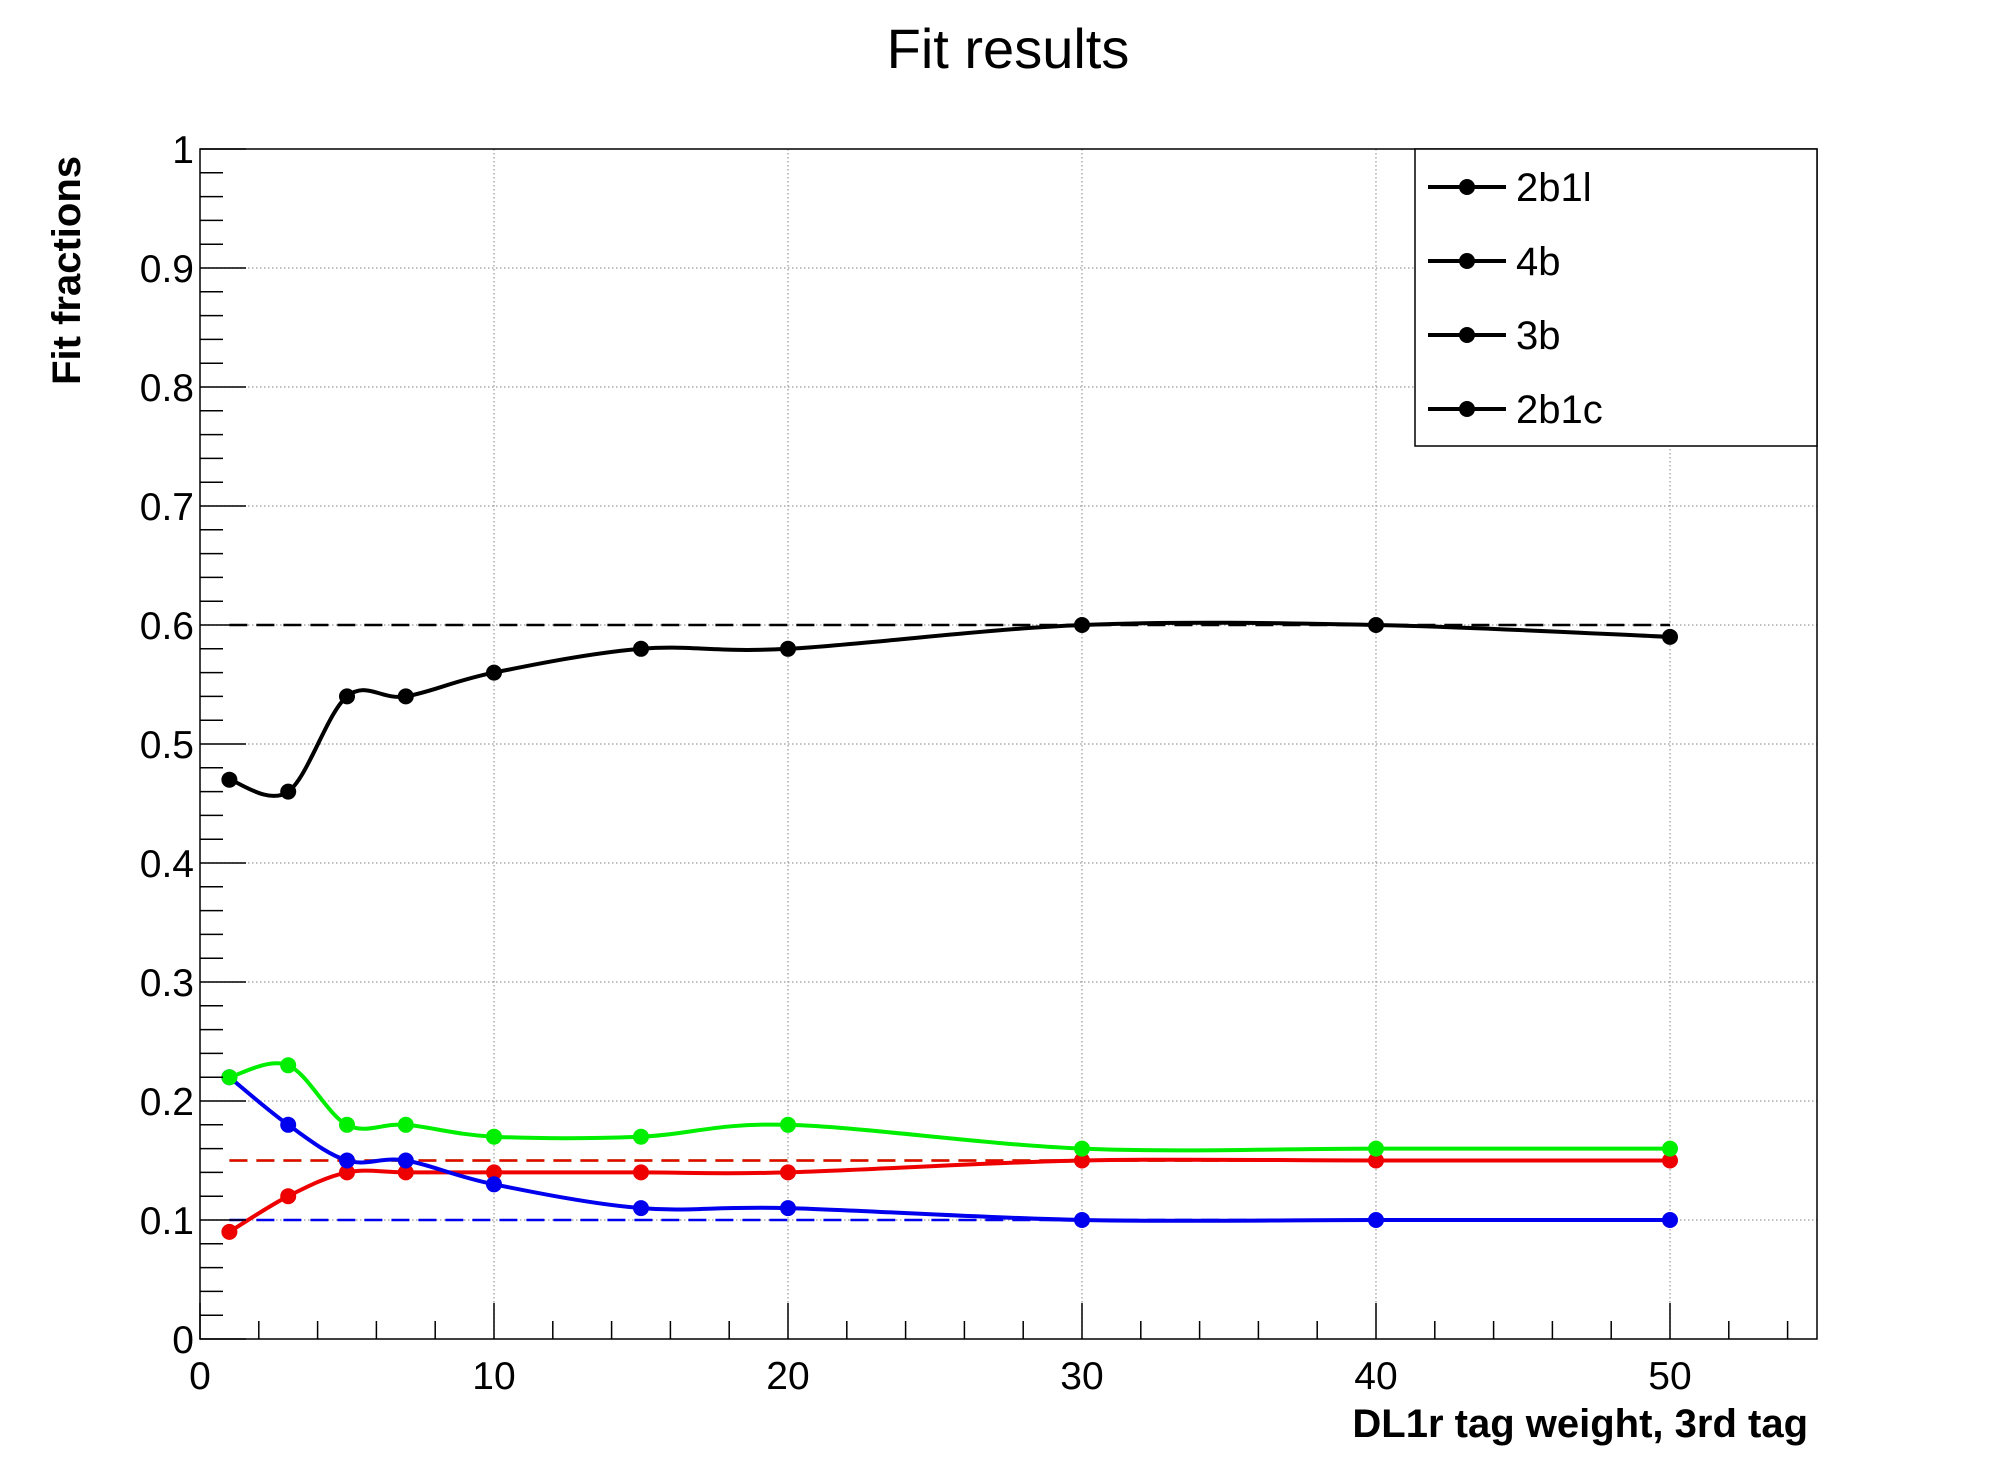  I want to click on y-tick-label: 0.9, so click(167, 269).